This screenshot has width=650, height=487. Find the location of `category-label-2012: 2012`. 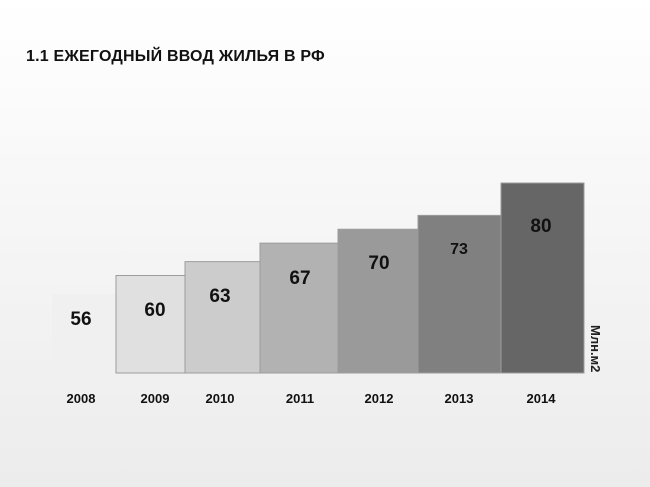

category-label-2012: 2012 is located at coordinates (379, 398).